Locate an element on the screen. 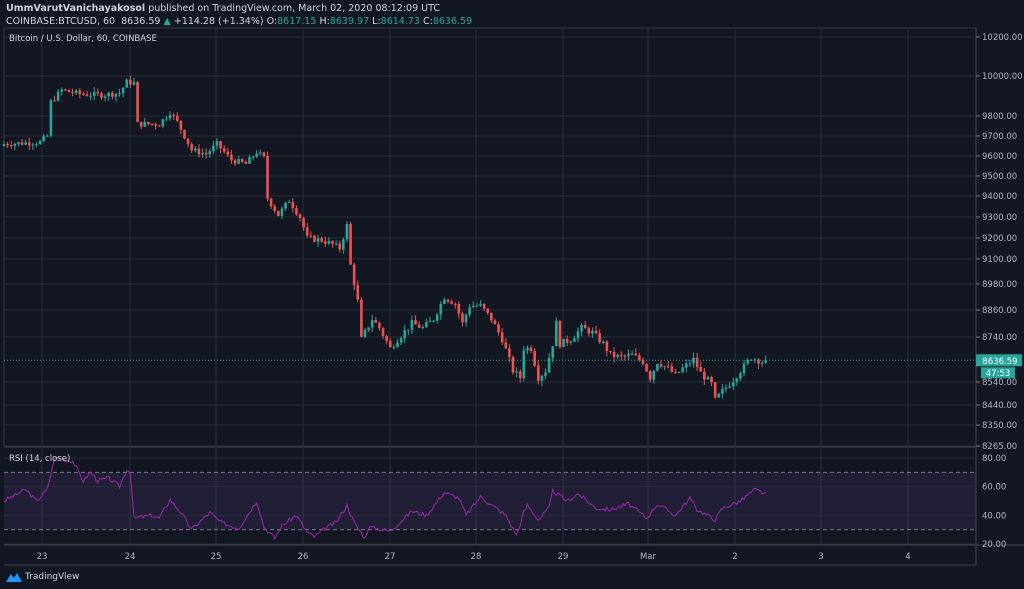  time-tick-label: 29 is located at coordinates (563, 557).